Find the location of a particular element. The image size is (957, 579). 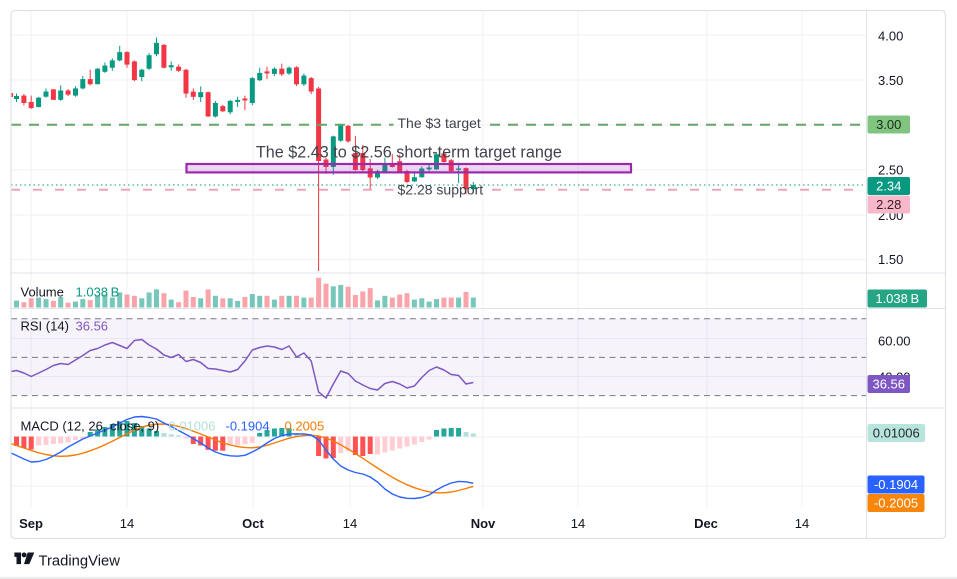

svg-text: -0.2005 is located at coordinates (896, 503).